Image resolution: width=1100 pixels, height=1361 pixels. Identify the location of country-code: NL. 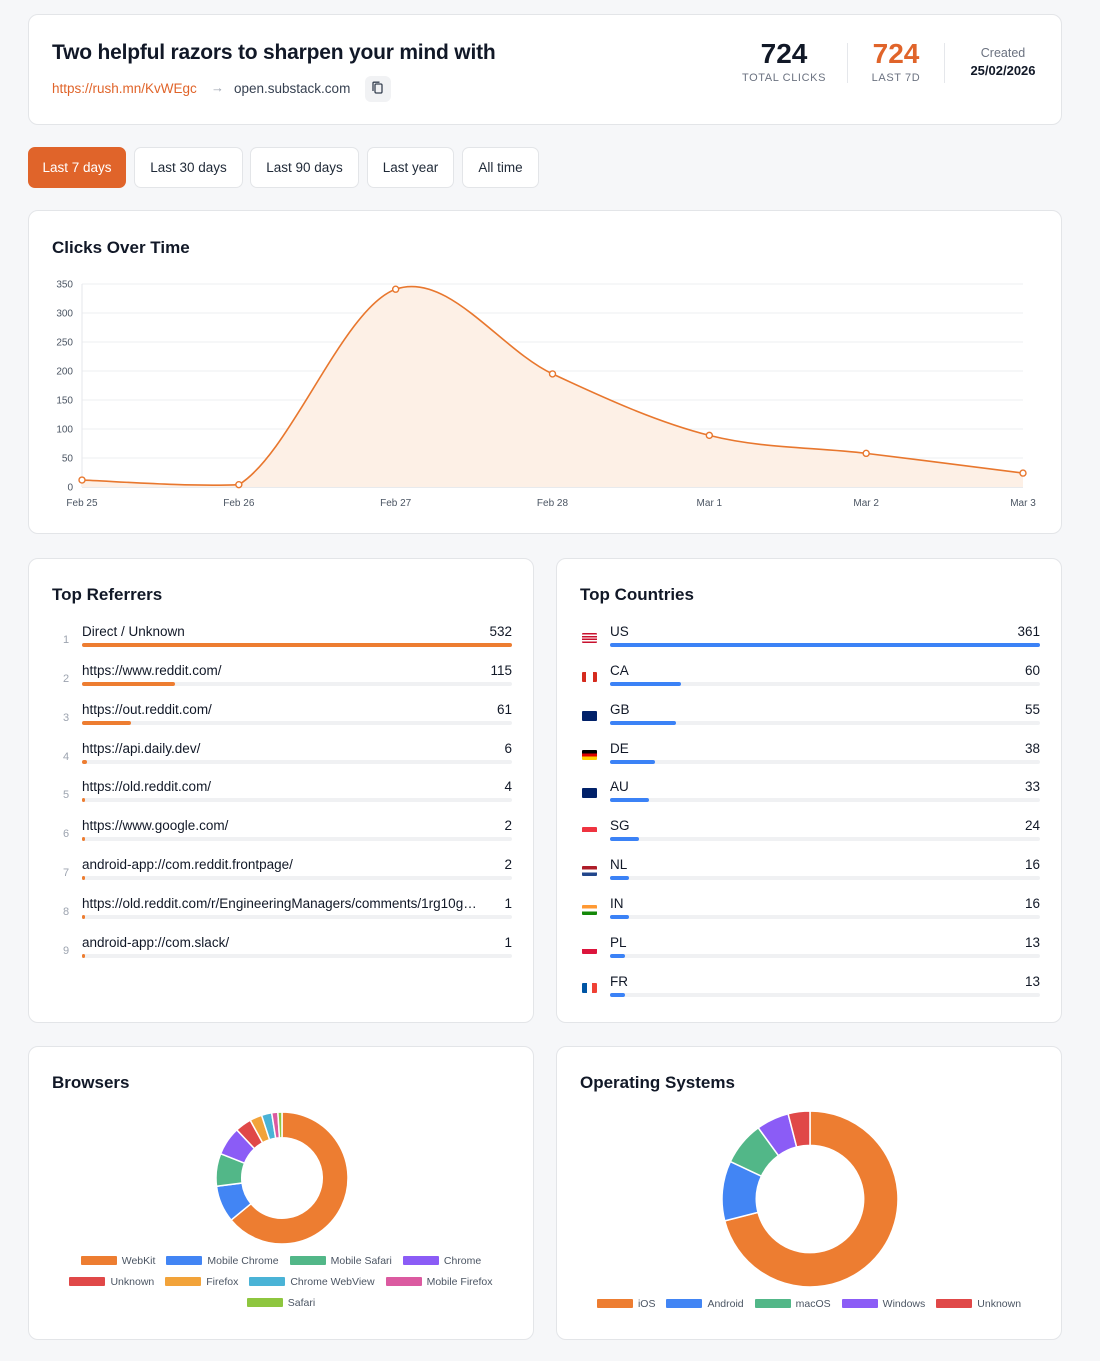
(619, 865).